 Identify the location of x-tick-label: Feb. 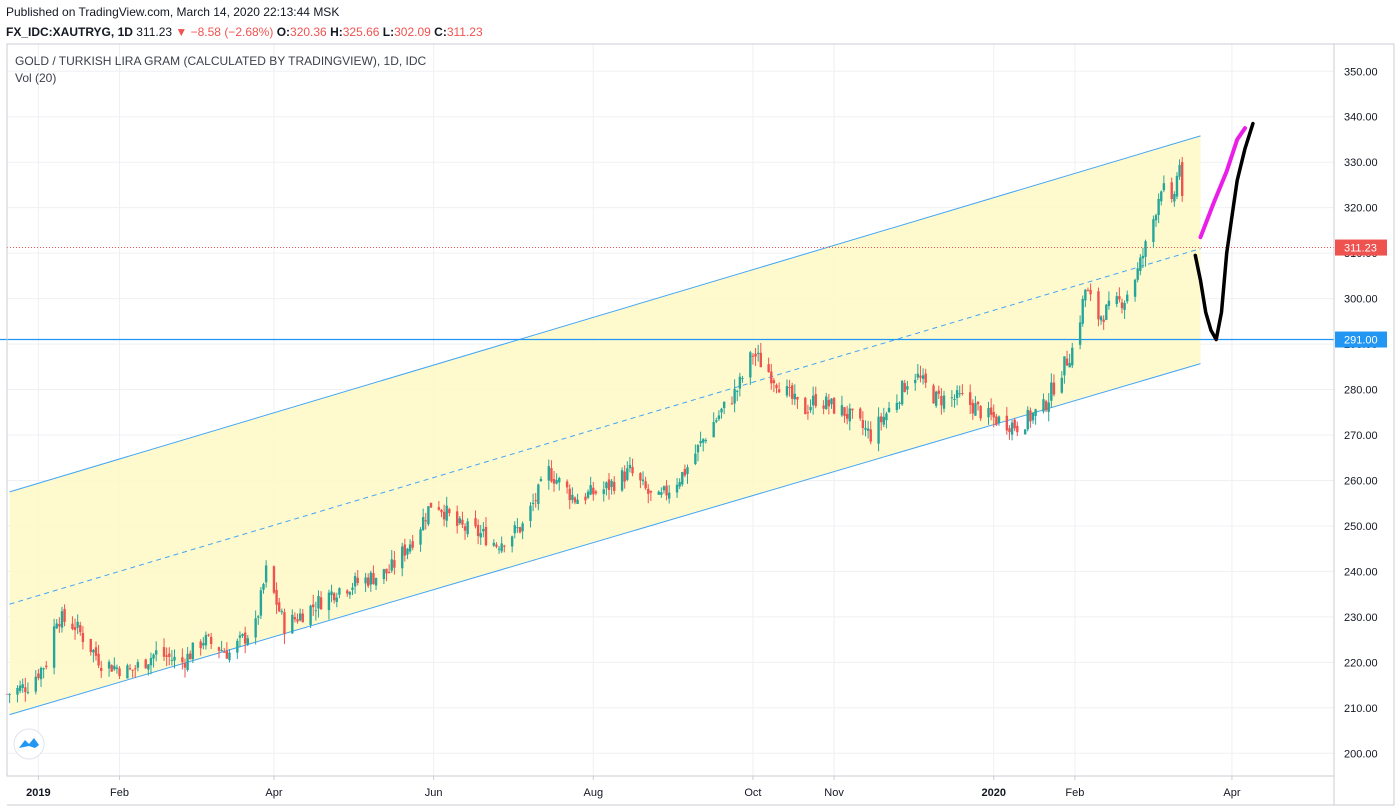
(1074, 793).